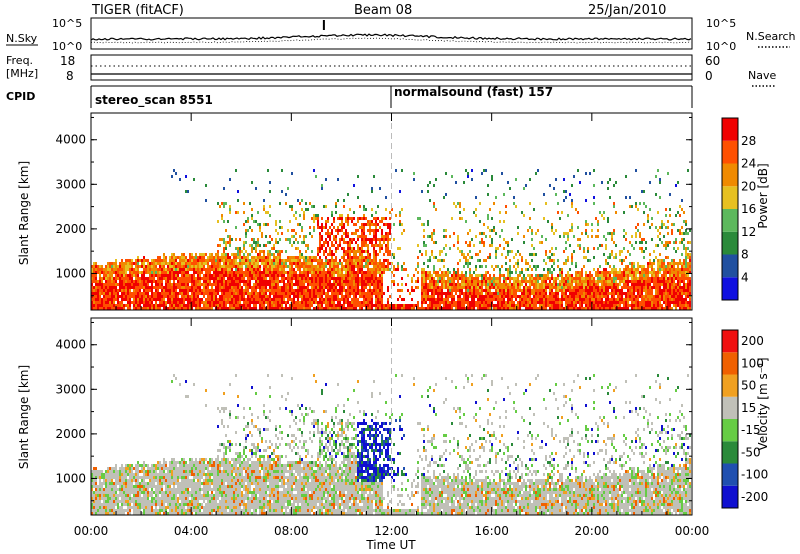 The height and width of the screenshot is (554, 800). I want to click on station-title: TIGER (fitACF), so click(137, 10).